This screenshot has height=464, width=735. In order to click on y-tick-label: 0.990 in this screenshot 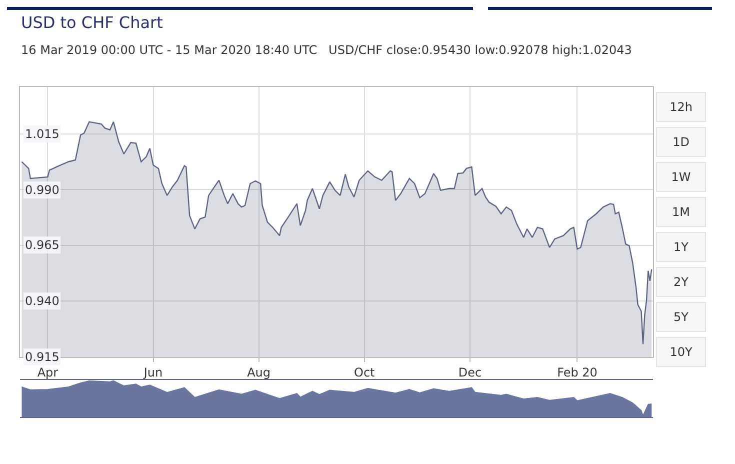, I will do `click(42, 190)`.